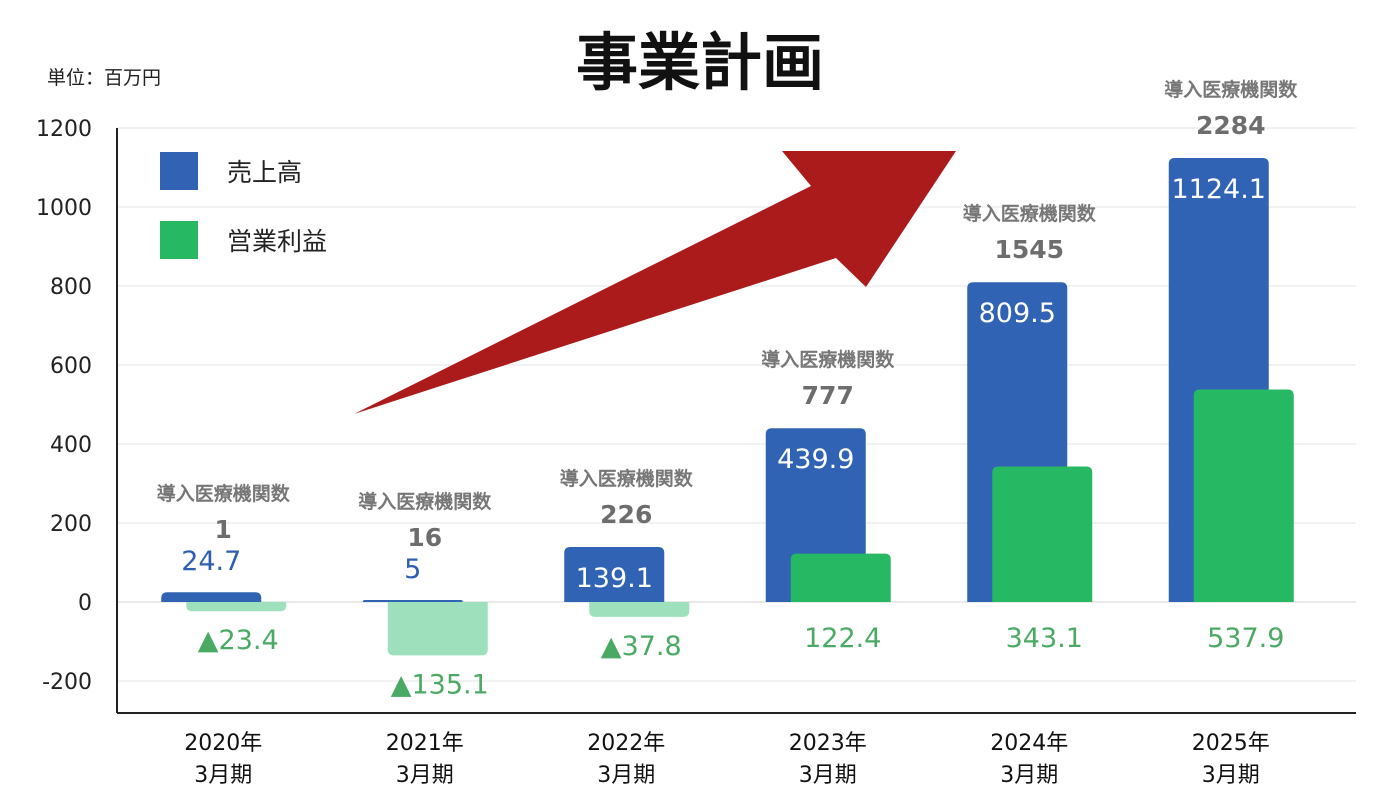 This screenshot has height=800, width=1400. Describe the element at coordinates (1231, 743) in the screenshot. I see `x-tick-year: 2025年` at that location.